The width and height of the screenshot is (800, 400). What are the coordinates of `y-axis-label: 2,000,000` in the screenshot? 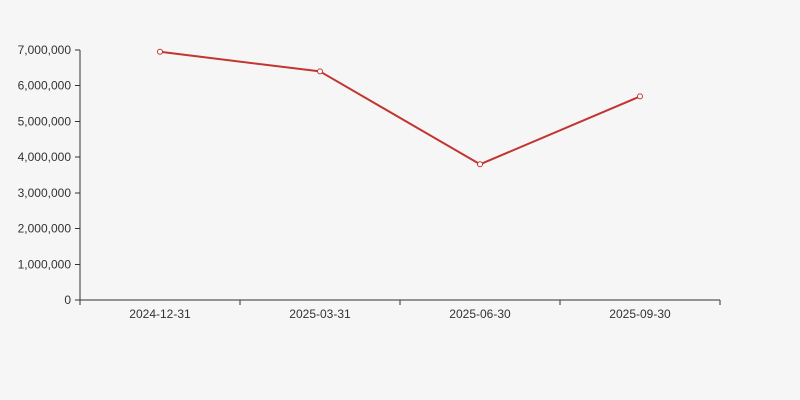 It's located at (45, 229).